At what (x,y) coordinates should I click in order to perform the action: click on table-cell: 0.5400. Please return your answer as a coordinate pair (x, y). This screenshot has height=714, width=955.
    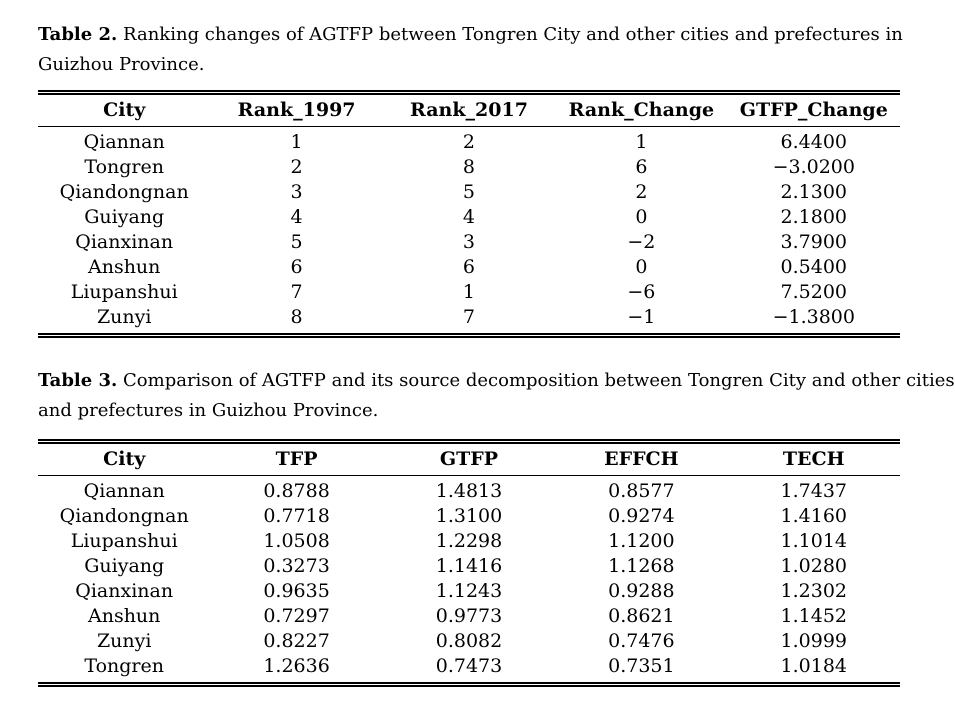
    Looking at the image, I should click on (814, 267).